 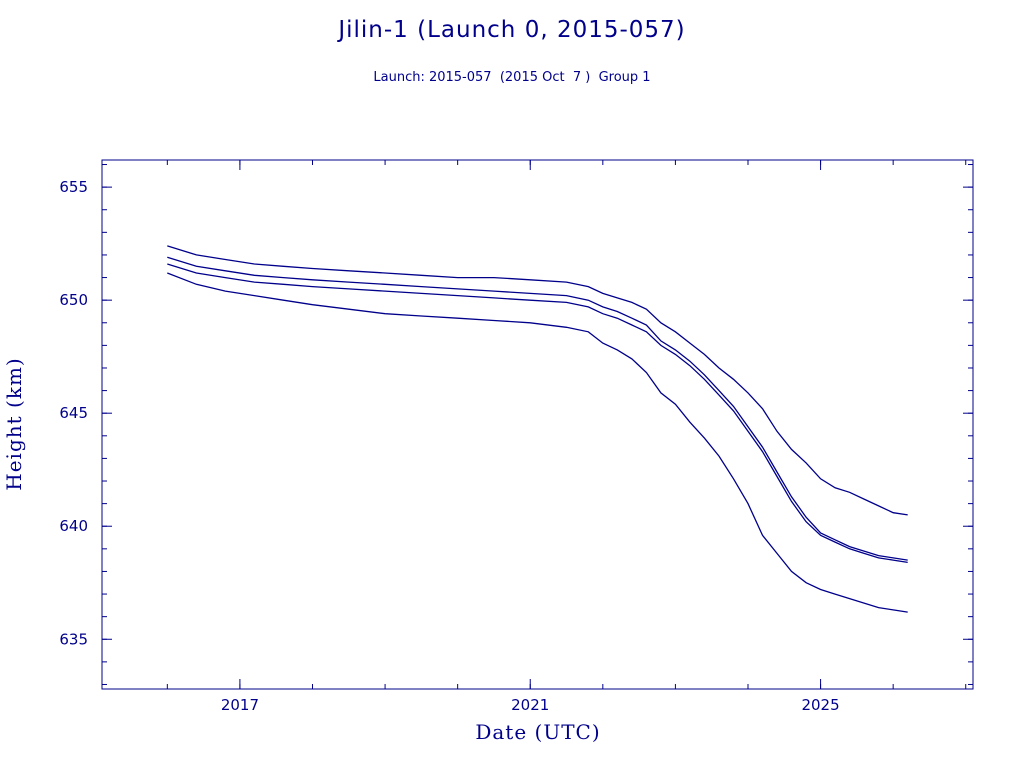 What do you see at coordinates (530, 705) in the screenshot?
I see `x-tick-label: 2021` at bounding box center [530, 705].